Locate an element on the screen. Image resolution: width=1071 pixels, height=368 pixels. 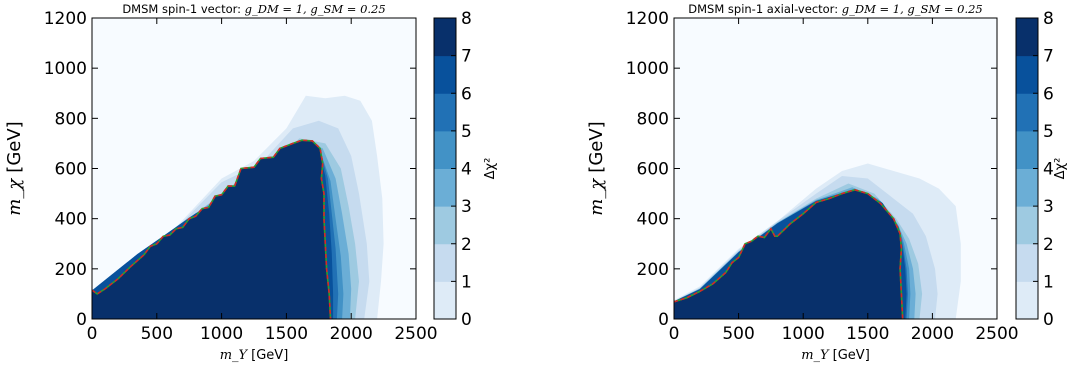
chart-title-prefix: DMSM spin-1 vector: is located at coordinates (183, 9).